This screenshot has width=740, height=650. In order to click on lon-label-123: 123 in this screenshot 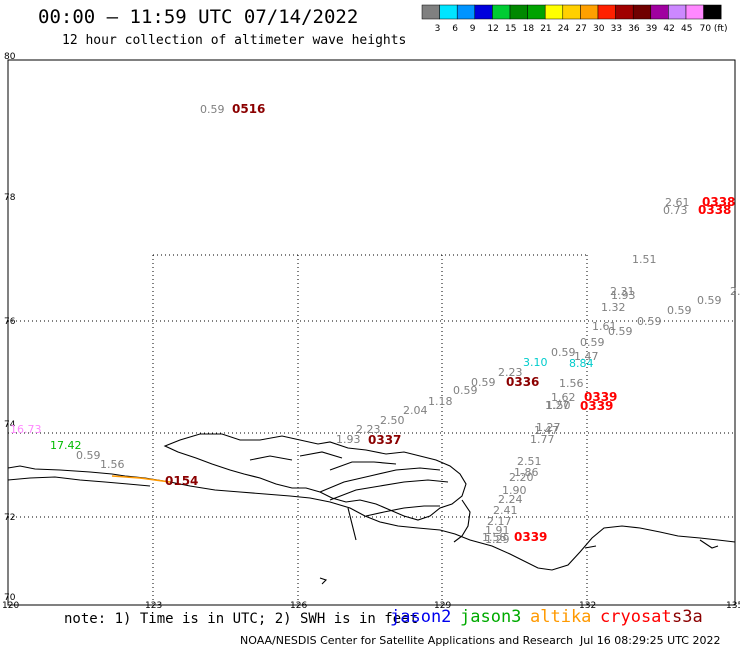, I will do `click(153, 606)`.